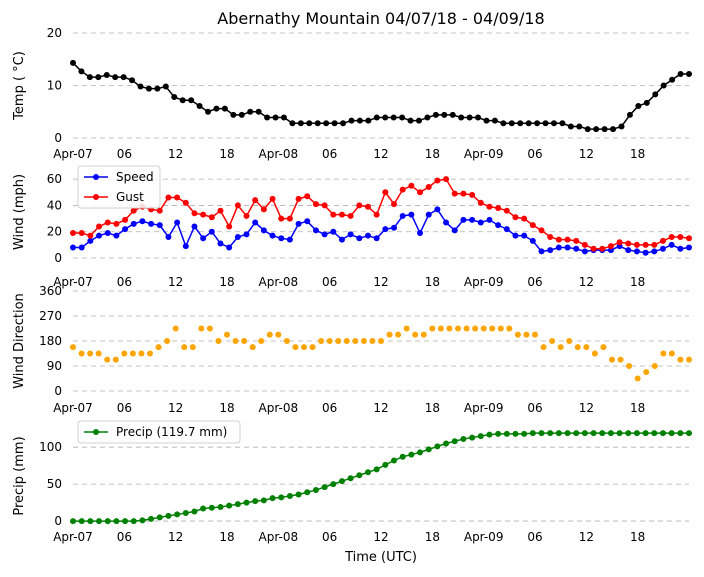 Image resolution: width=704 pixels, height=577 pixels. What do you see at coordinates (279, 408) in the screenshot?
I see `x-tick-label-direction-4: Apr-08` at bounding box center [279, 408].